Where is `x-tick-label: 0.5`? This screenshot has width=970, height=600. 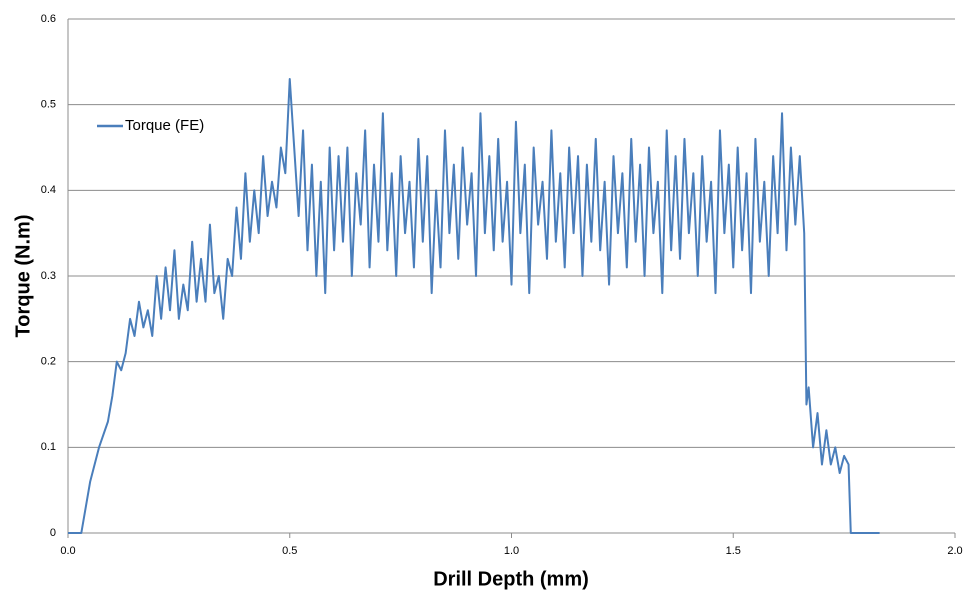
x-tick-label: 0.5 is located at coordinates (289, 551).